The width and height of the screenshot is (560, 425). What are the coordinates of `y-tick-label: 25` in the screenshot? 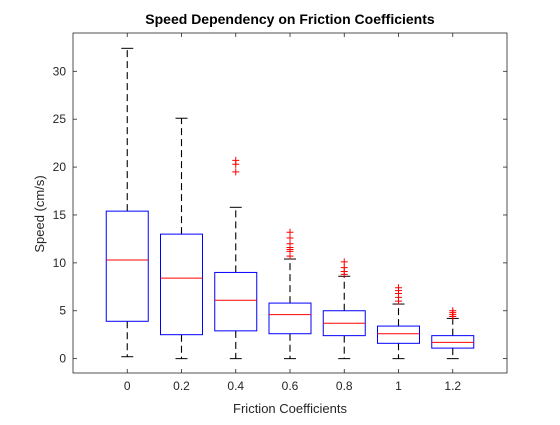 It's located at (60, 119).